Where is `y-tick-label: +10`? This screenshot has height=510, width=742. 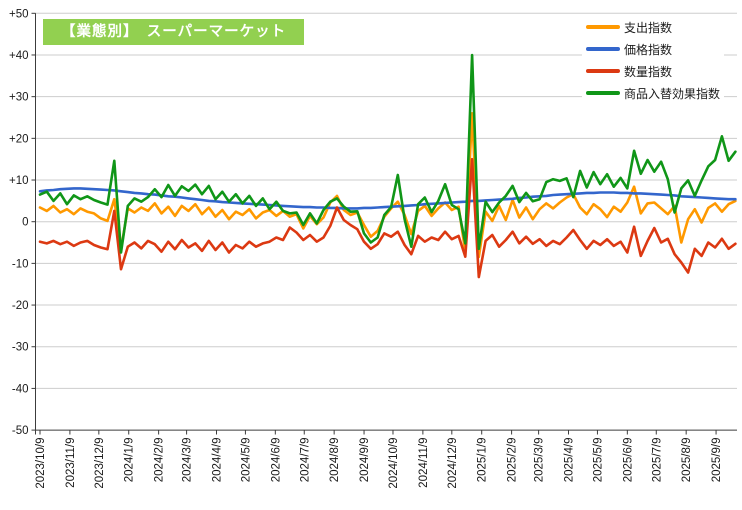 y-tick-label: +10 is located at coordinates (19, 181).